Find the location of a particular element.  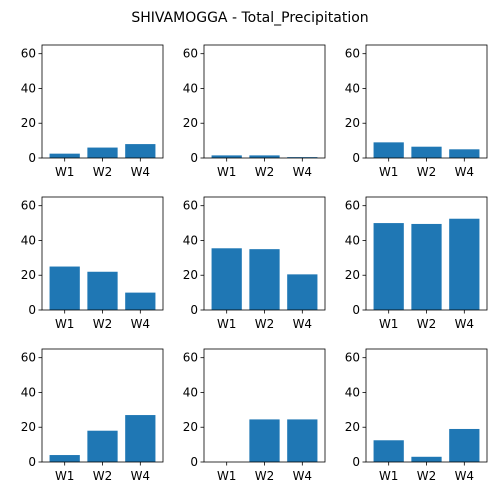

subplot-9: 0 20 40 60 W1 W2 W4 is located at coordinates (416, 415).